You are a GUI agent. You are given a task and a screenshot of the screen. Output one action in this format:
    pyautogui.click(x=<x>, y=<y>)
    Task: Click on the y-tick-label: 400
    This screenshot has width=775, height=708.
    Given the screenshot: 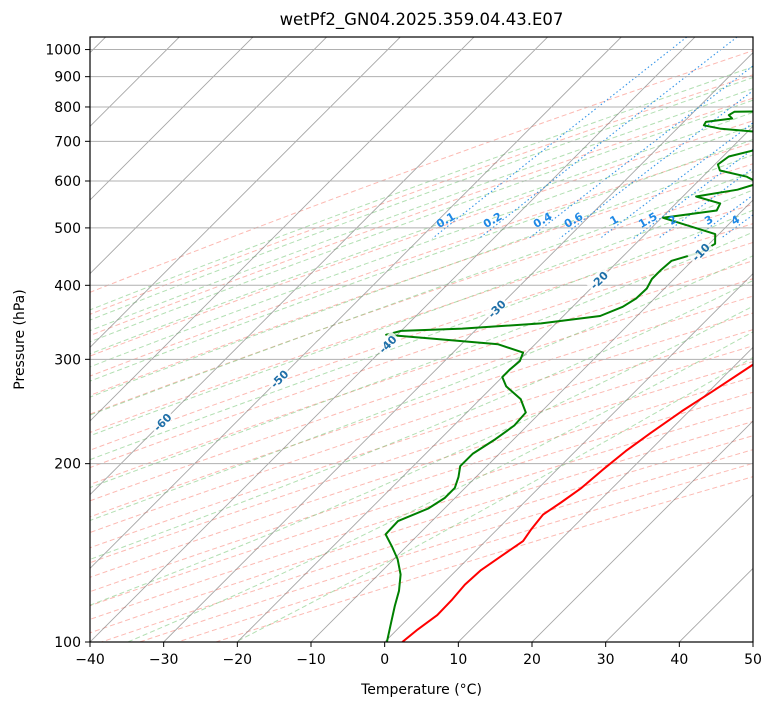 What is the action you would take?
    pyautogui.click(x=67, y=286)
    